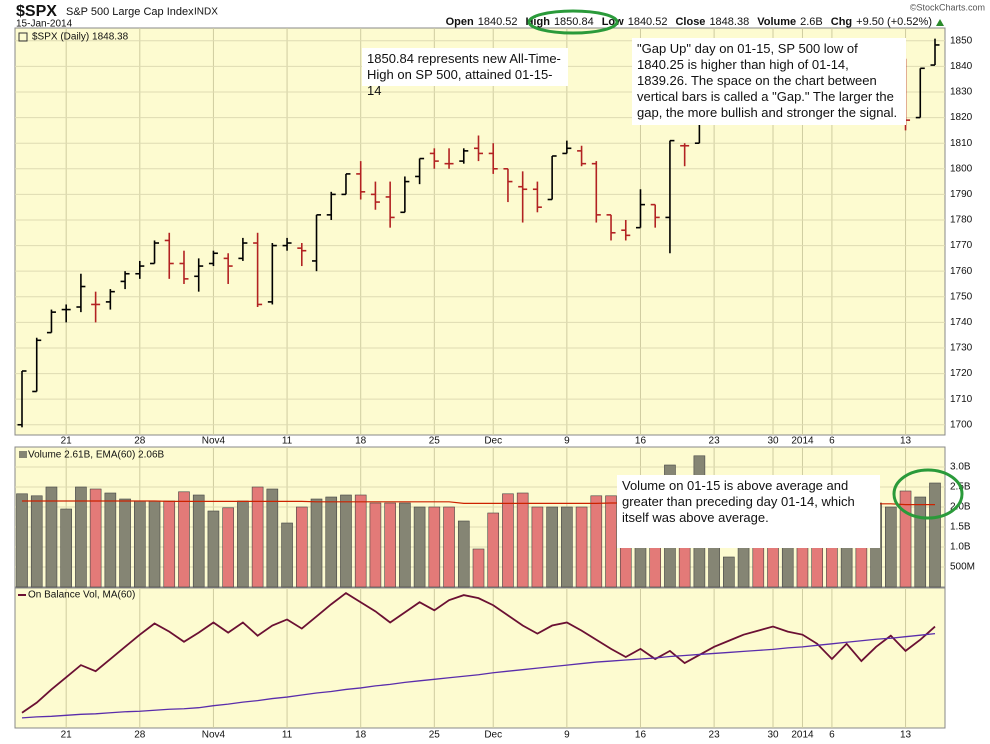 Image resolution: width=990 pixels, height=744 pixels. What do you see at coordinates (940, 22) in the screenshot?
I see `up-arrow` at bounding box center [940, 22].